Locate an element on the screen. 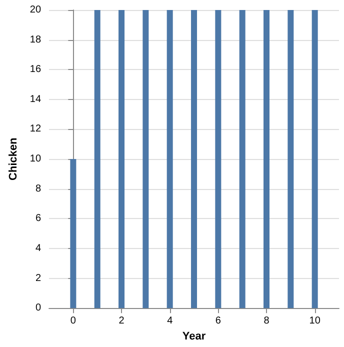  y-tick-label: 10 is located at coordinates (36, 159).